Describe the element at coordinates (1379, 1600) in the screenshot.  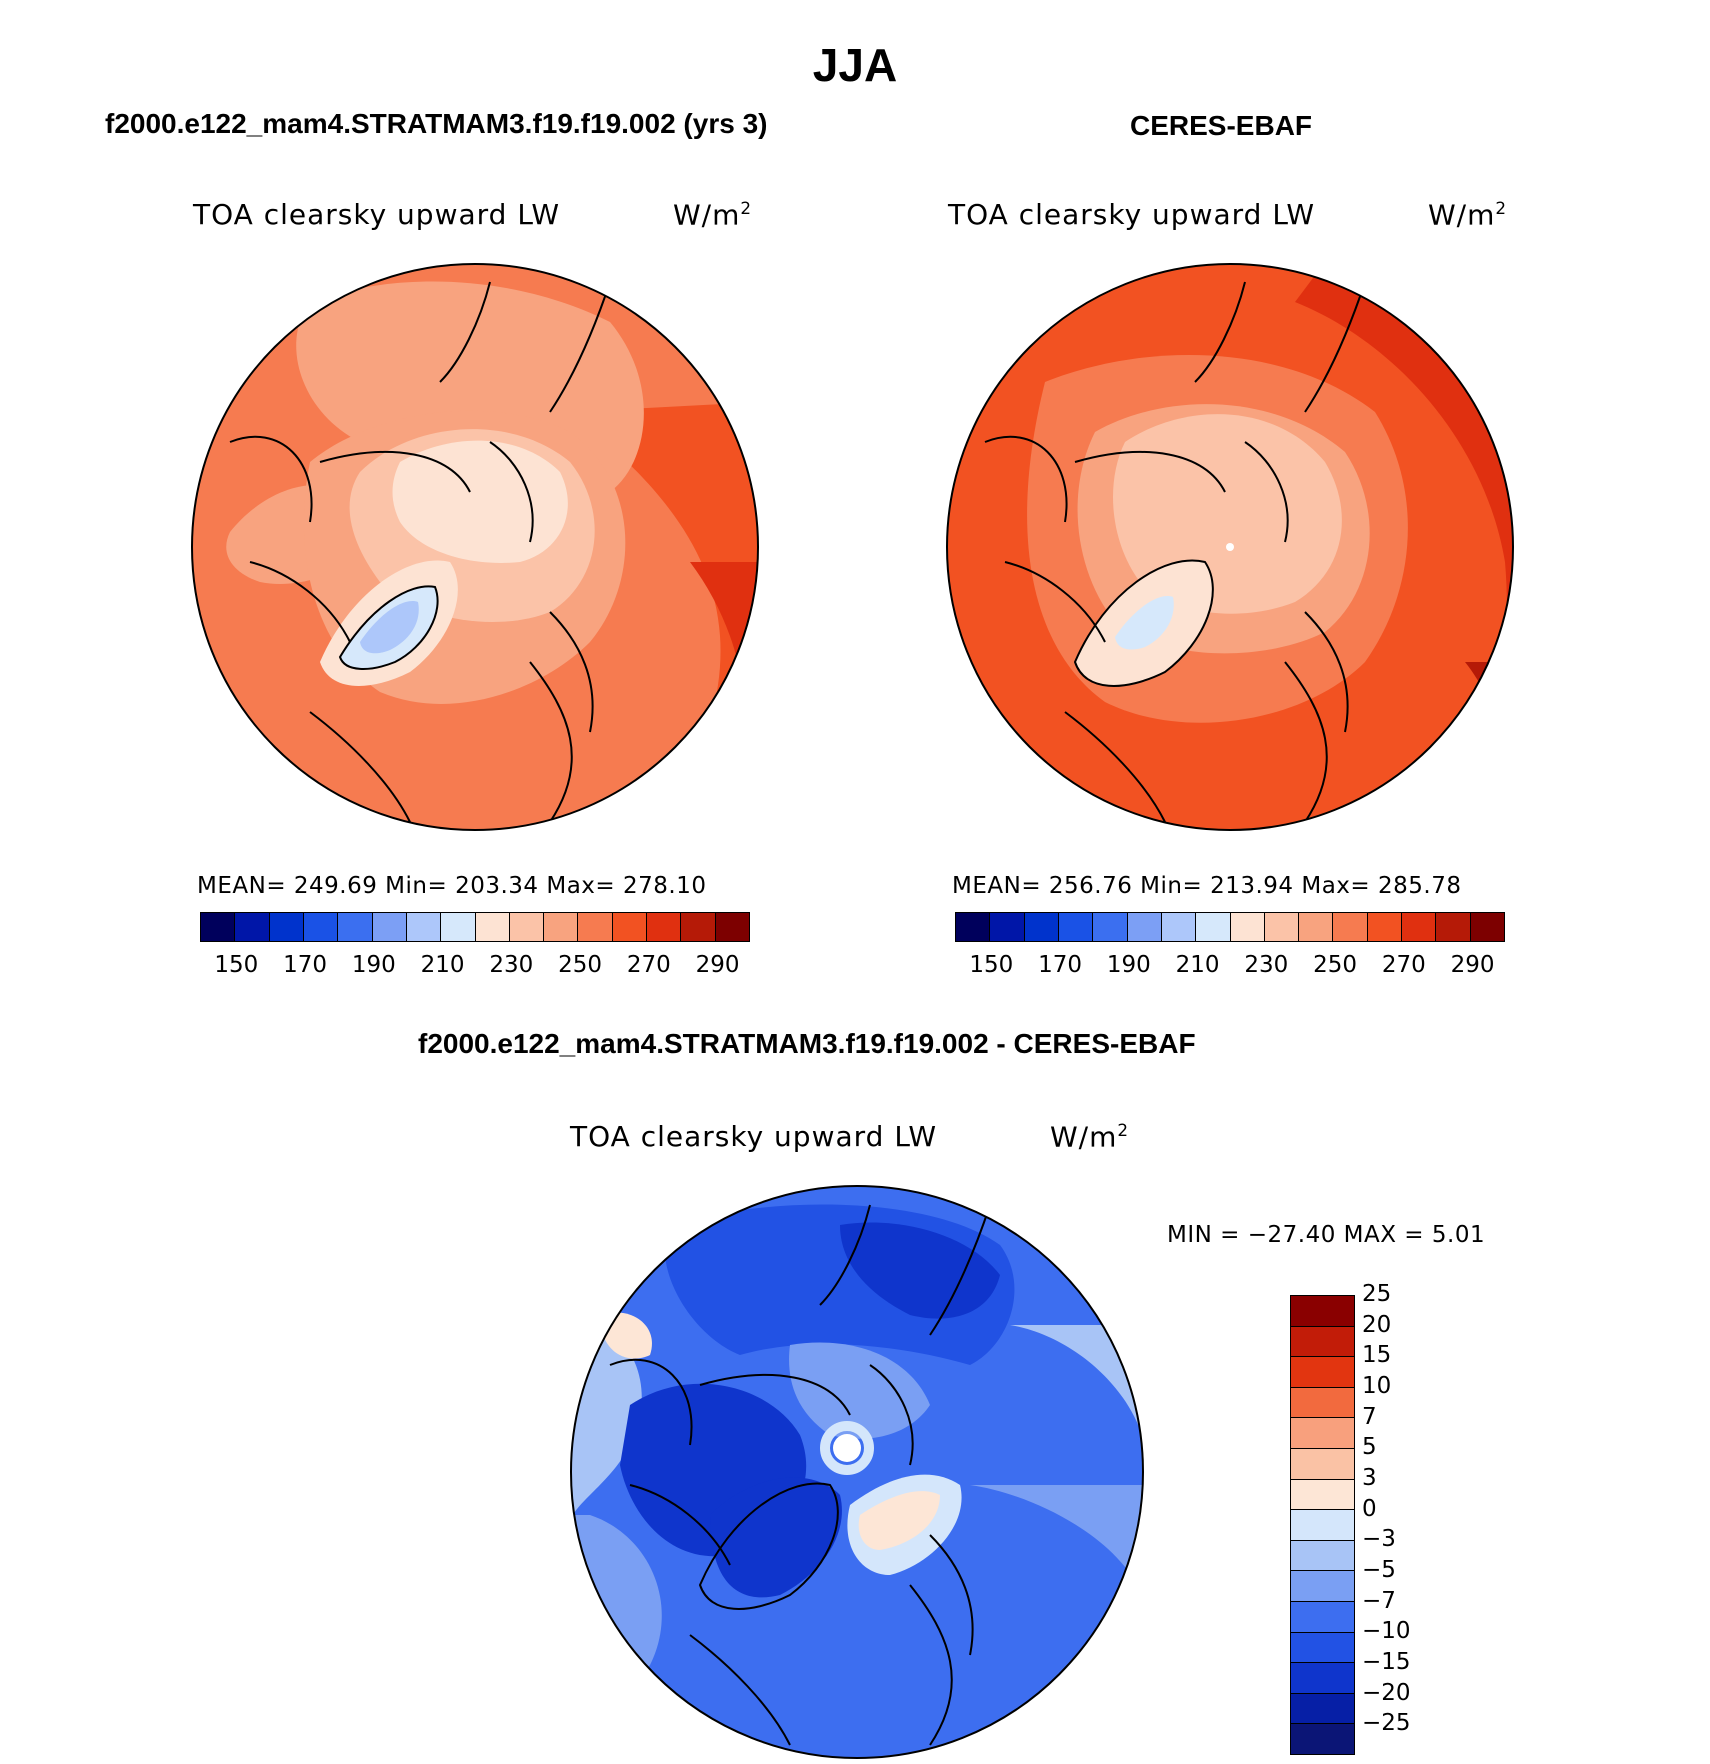
I see `colorbar-tick-label: −7` at that location.